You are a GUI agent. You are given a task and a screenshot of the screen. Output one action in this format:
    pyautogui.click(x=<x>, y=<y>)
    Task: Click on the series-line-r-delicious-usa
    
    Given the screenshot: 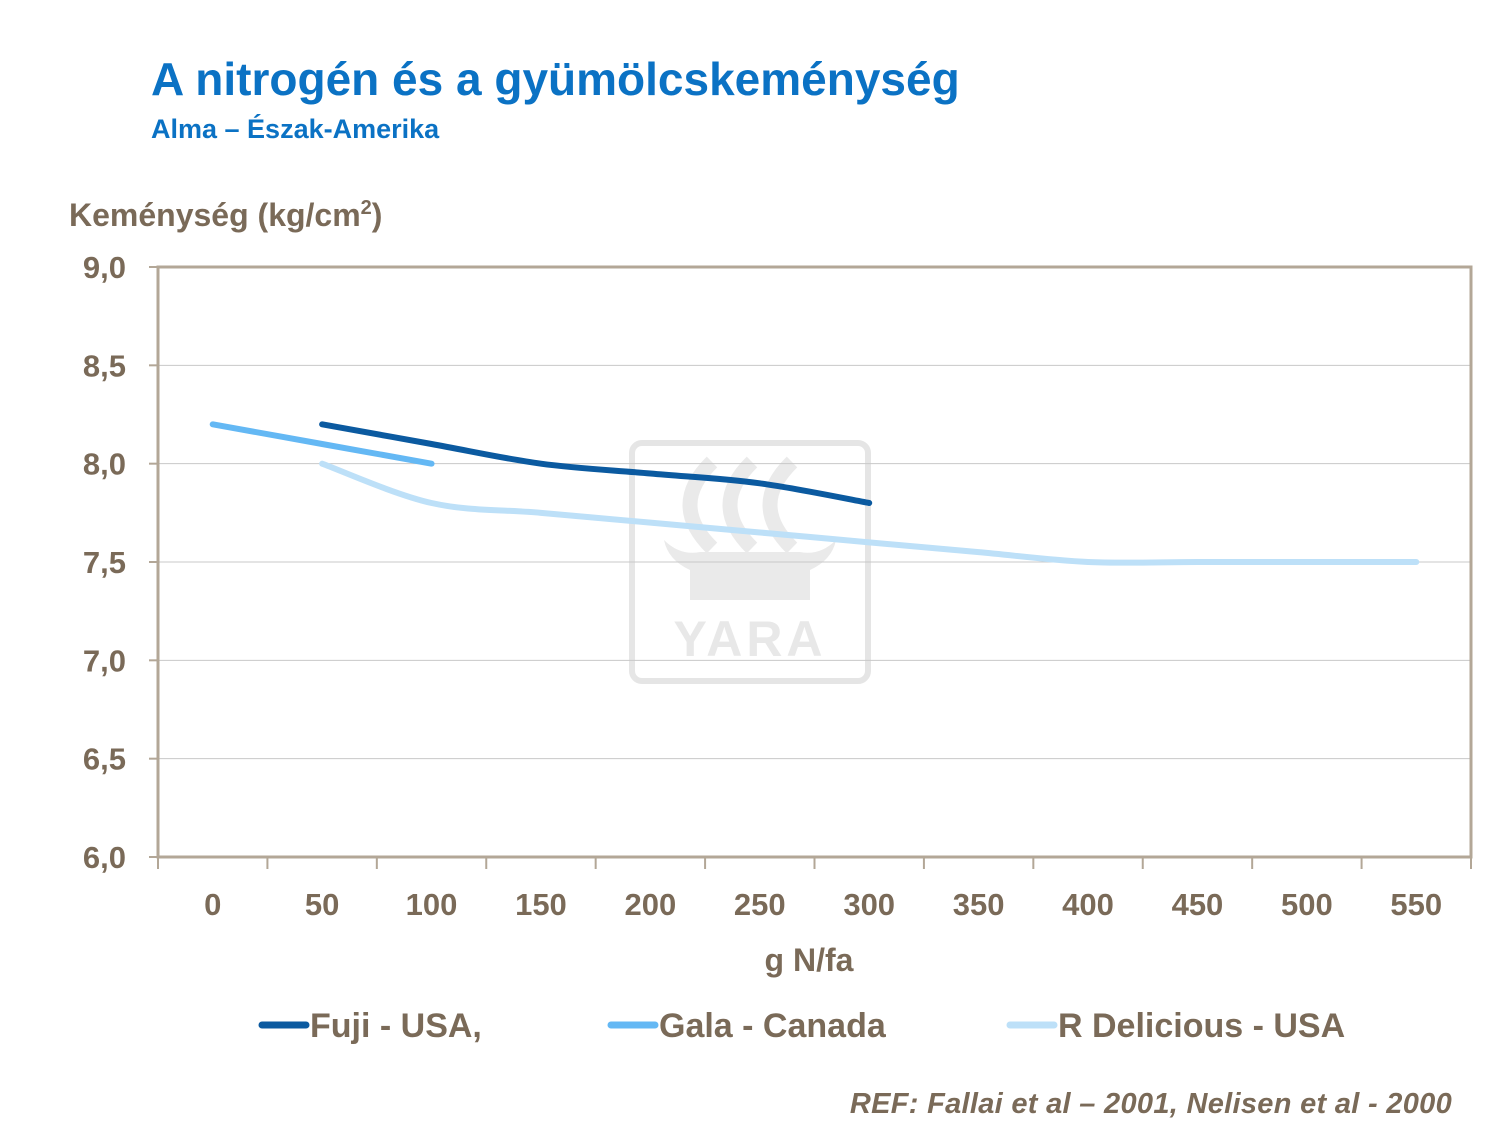 What is the action you would take?
    pyautogui.click(x=869, y=513)
    